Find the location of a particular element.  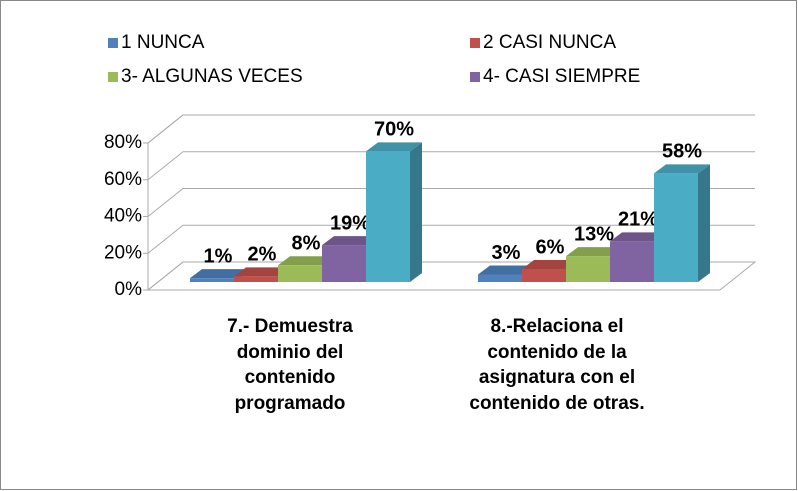

legend-label: 3- ALGUNAS VECES is located at coordinates (212, 76).